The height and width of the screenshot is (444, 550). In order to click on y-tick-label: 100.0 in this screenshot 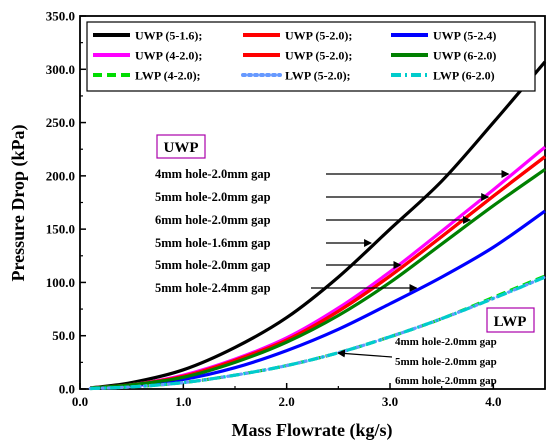, I will do `click(60, 282)`.